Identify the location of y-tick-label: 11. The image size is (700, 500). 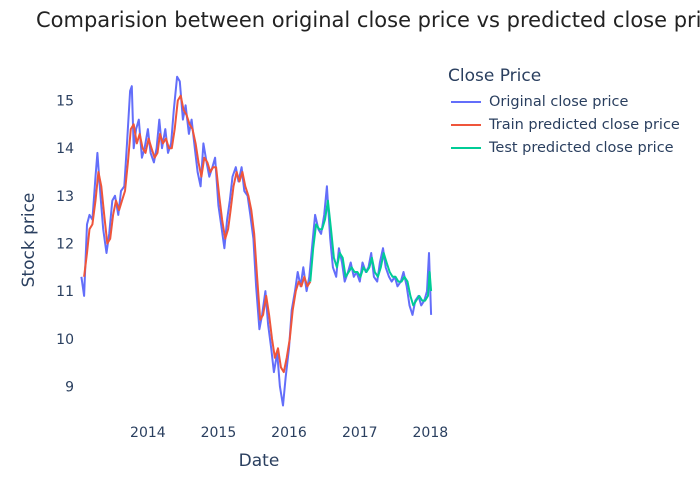
(65, 292).